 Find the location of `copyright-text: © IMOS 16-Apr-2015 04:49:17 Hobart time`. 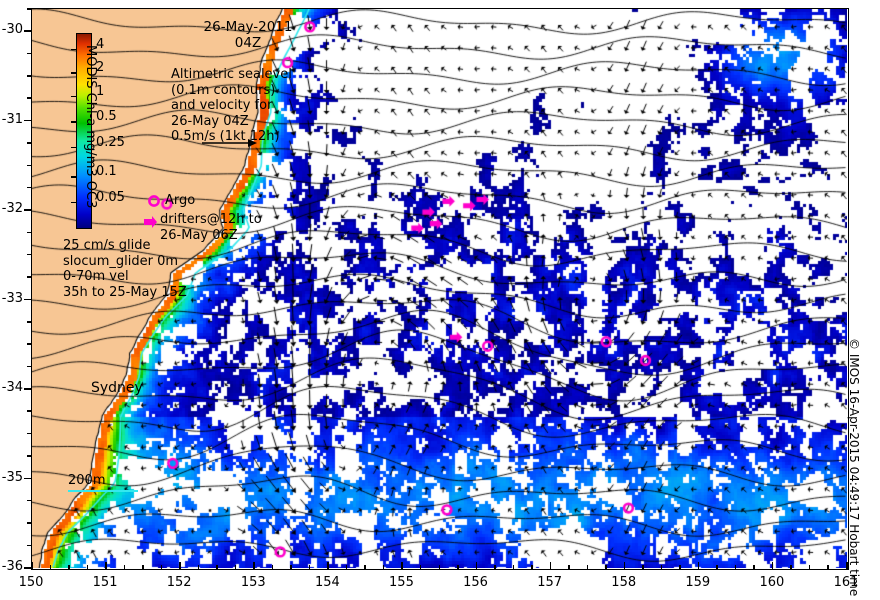

copyright-text: © IMOS 16-Apr-2015 04:49:17 Hobart time is located at coordinates (854, 467).